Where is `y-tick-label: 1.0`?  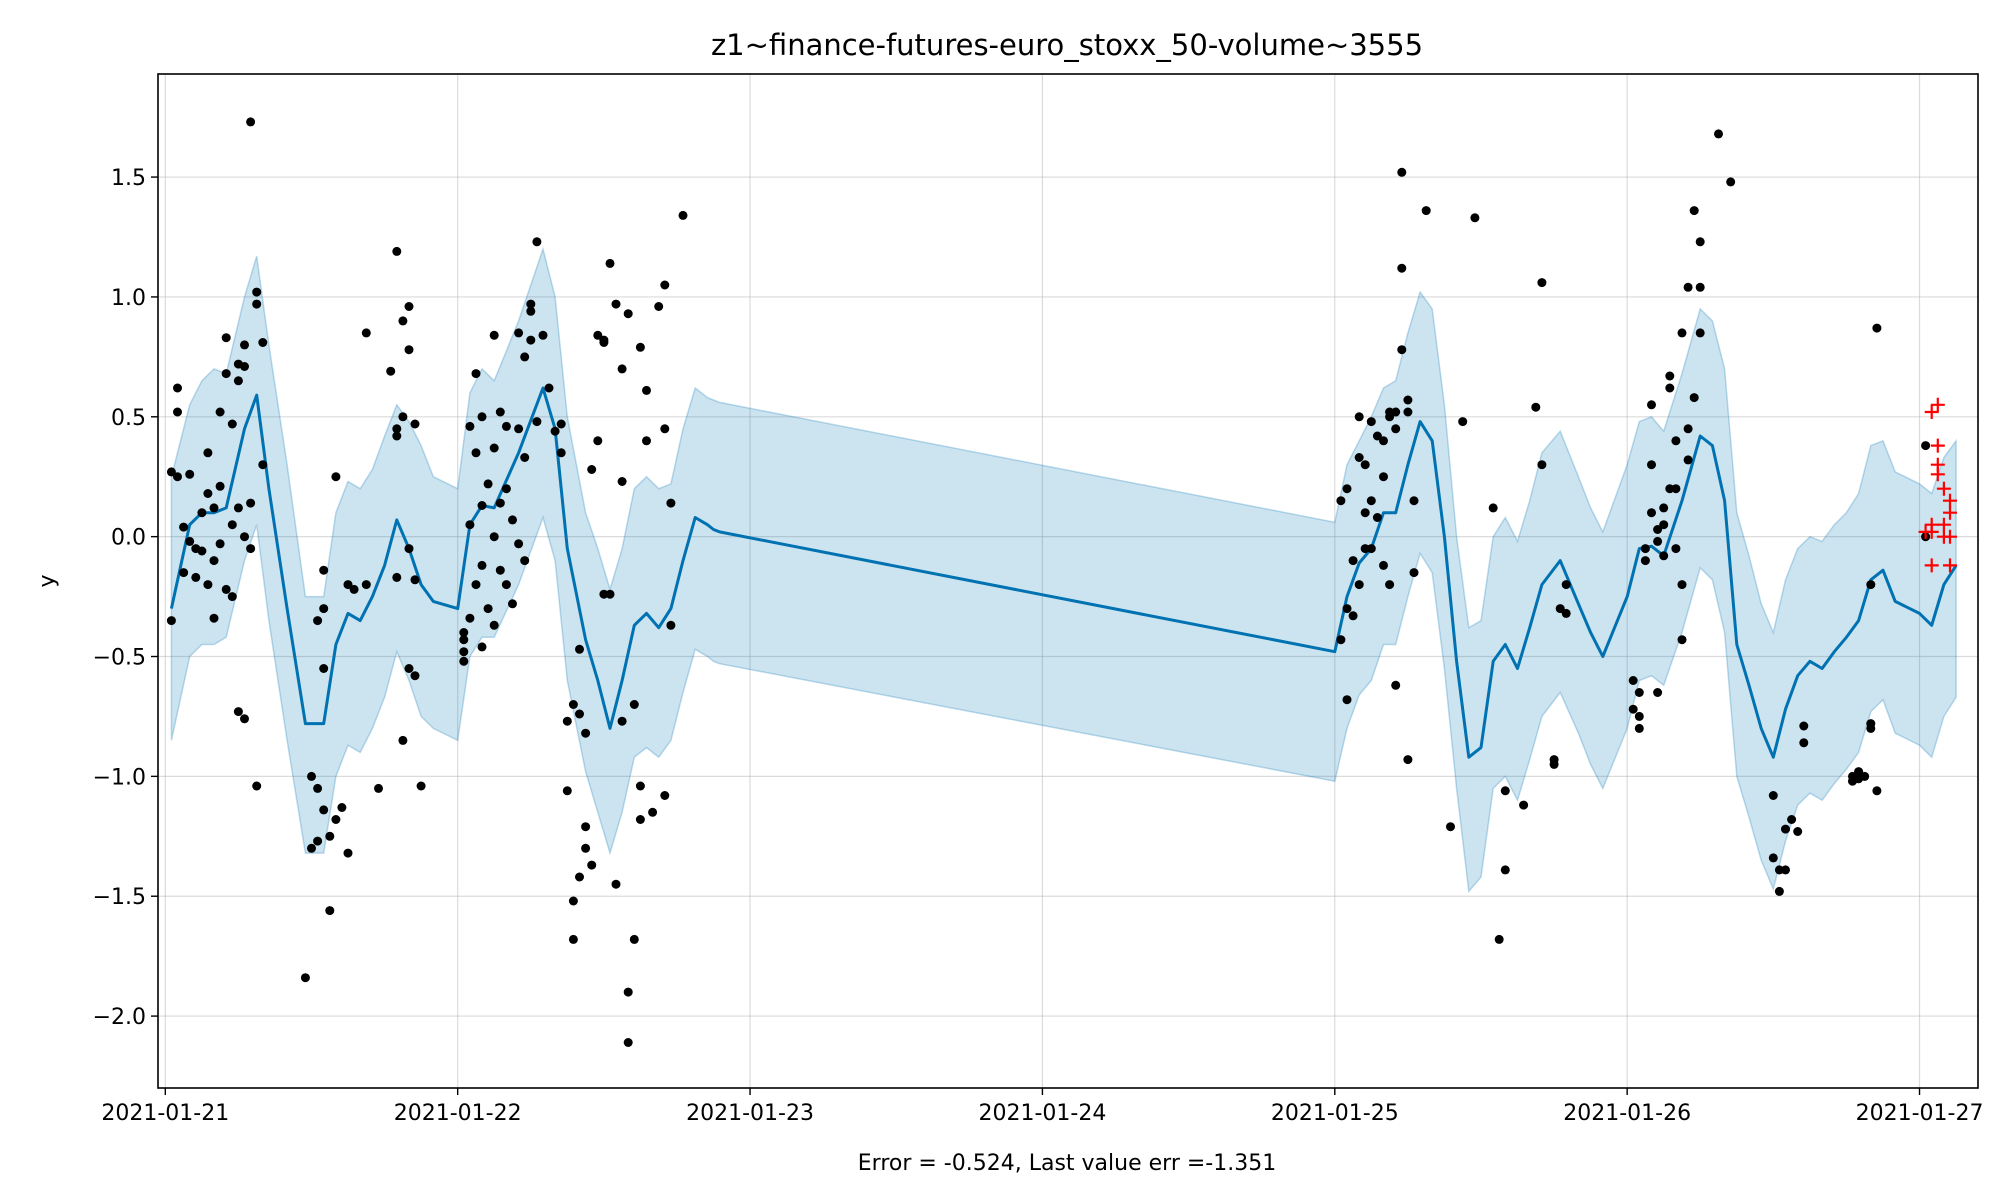
y-tick-label: 1.0 is located at coordinates (128, 298).